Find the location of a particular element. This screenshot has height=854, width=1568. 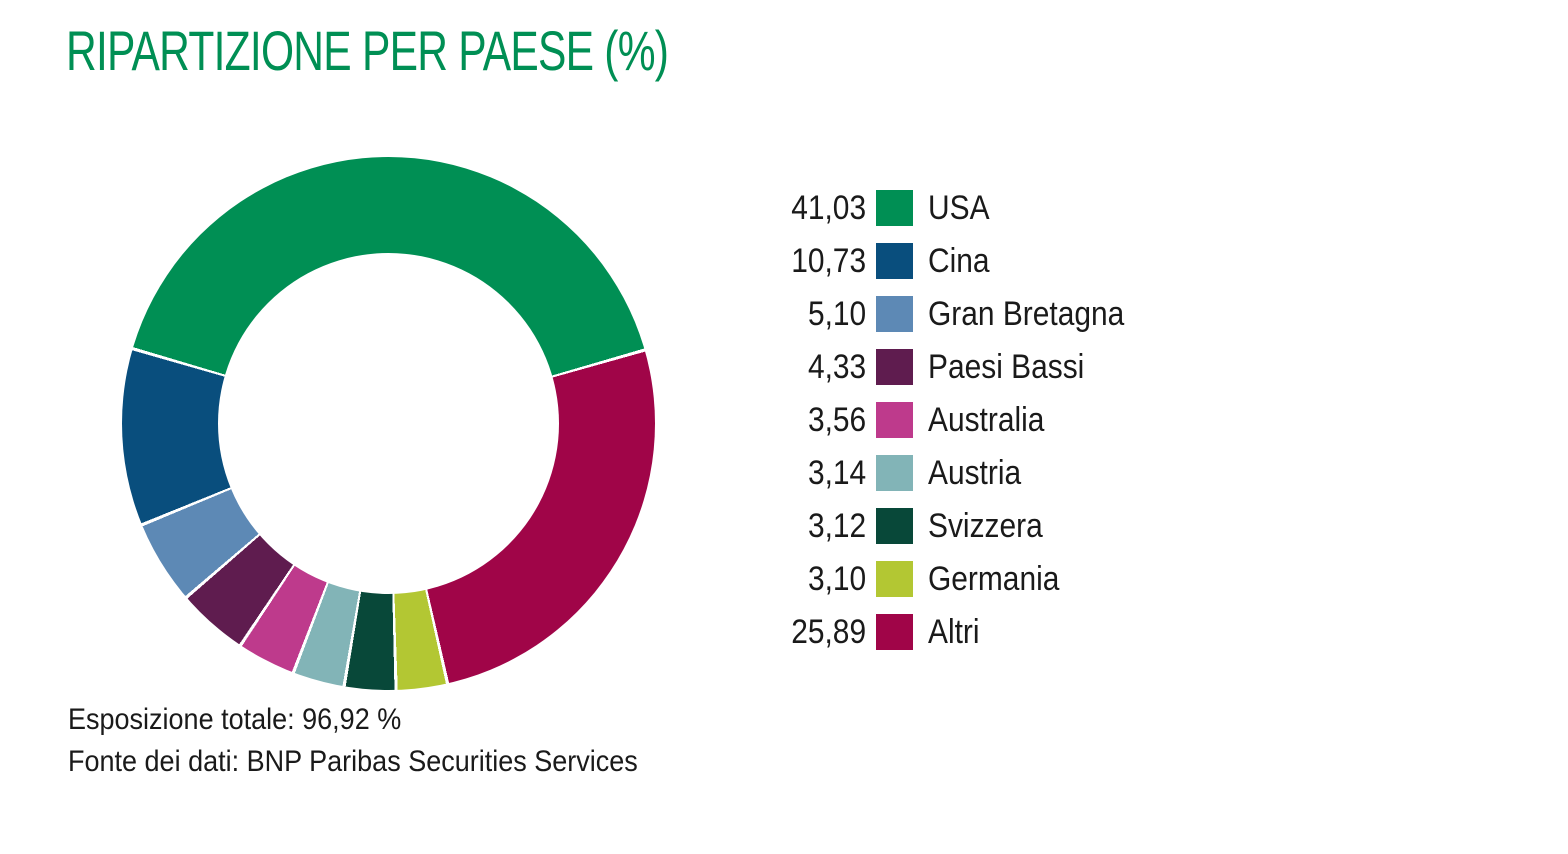

legend-value: 3,10 is located at coordinates (836, 579).